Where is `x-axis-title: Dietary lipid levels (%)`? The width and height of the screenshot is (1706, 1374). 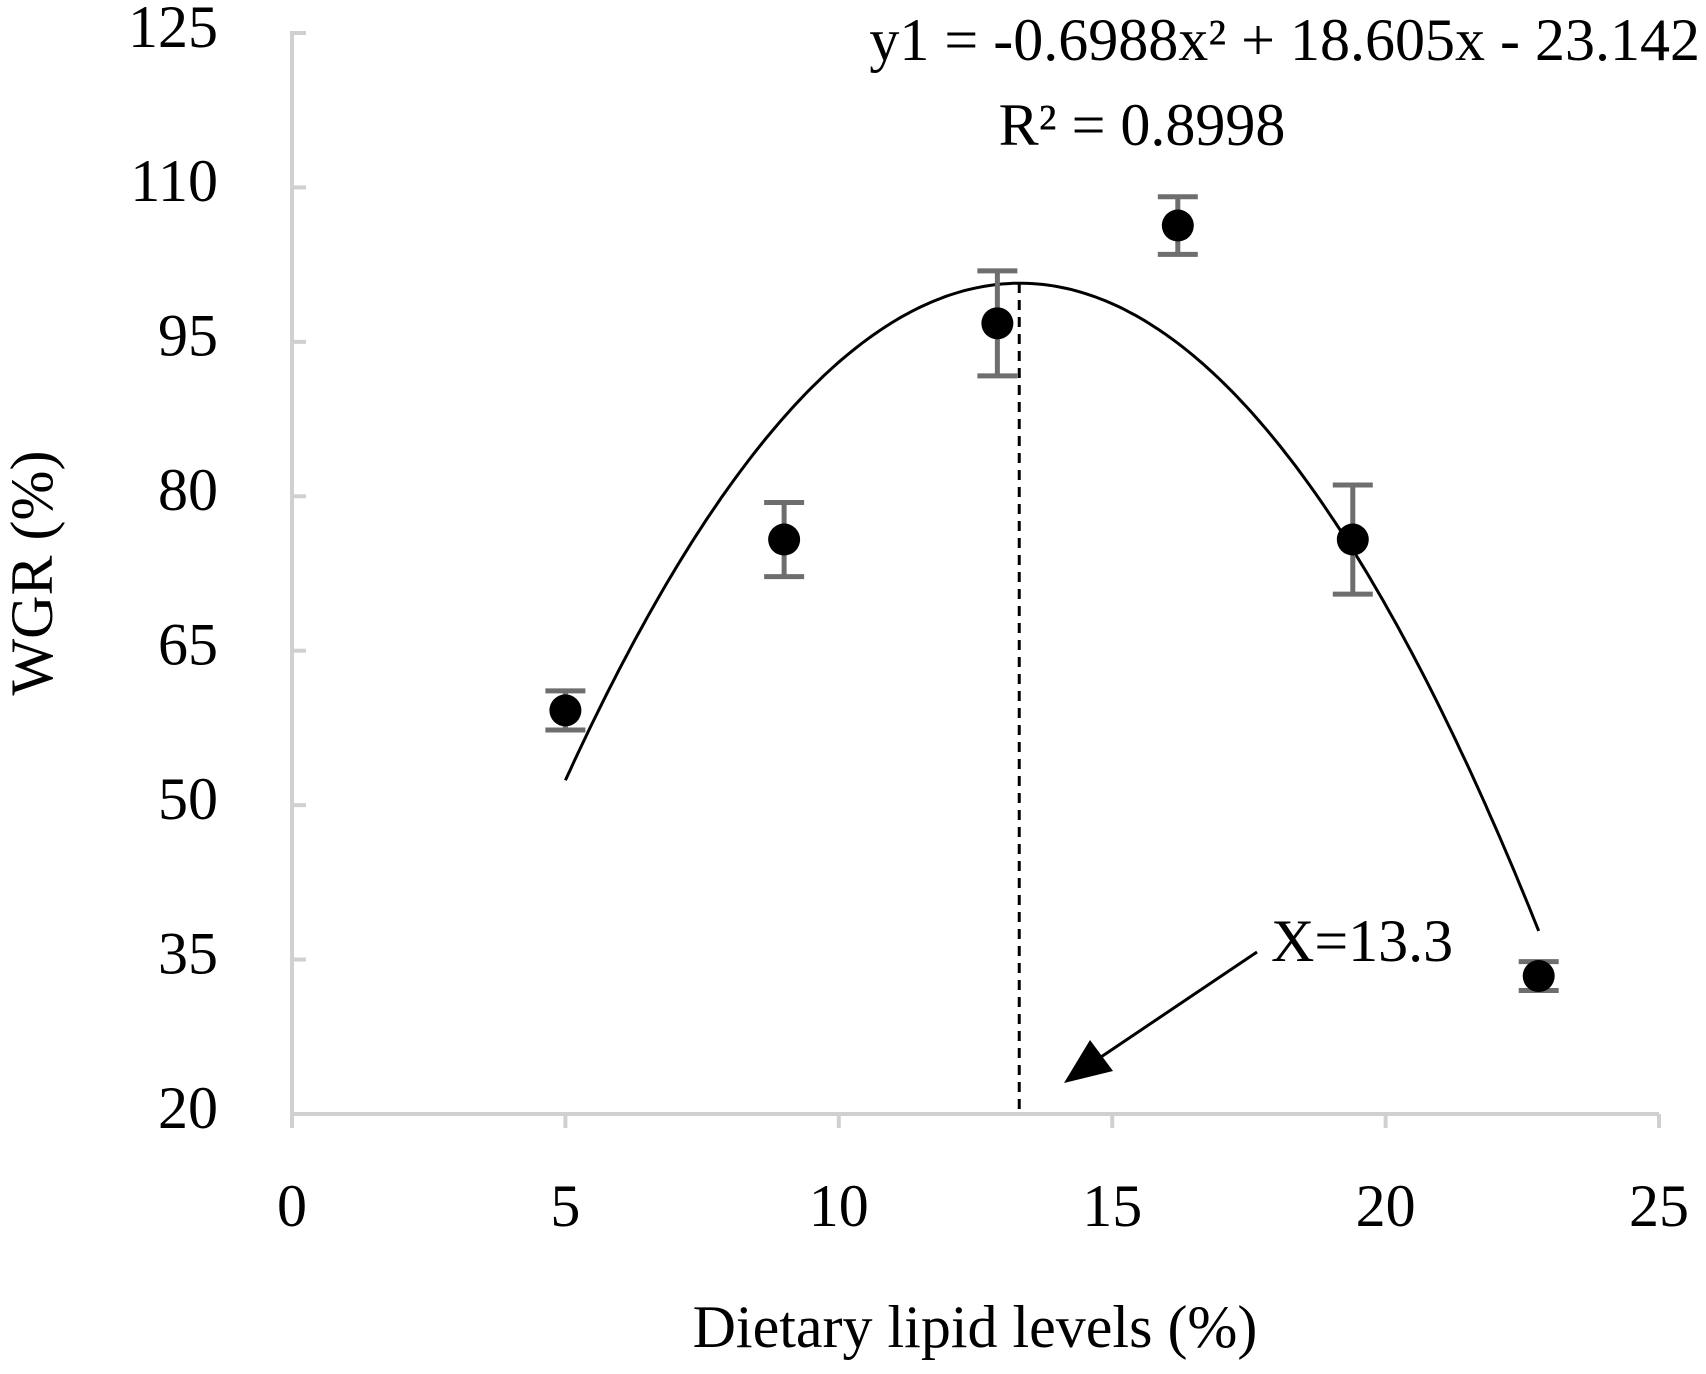
x-axis-title: Dietary lipid levels (%) is located at coordinates (975, 1327).